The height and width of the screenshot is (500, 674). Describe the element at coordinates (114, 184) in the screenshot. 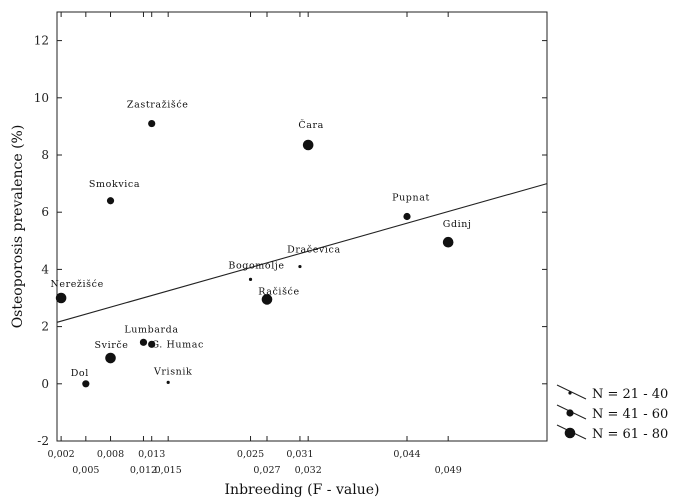

I see `point-label: Smokvica` at that location.